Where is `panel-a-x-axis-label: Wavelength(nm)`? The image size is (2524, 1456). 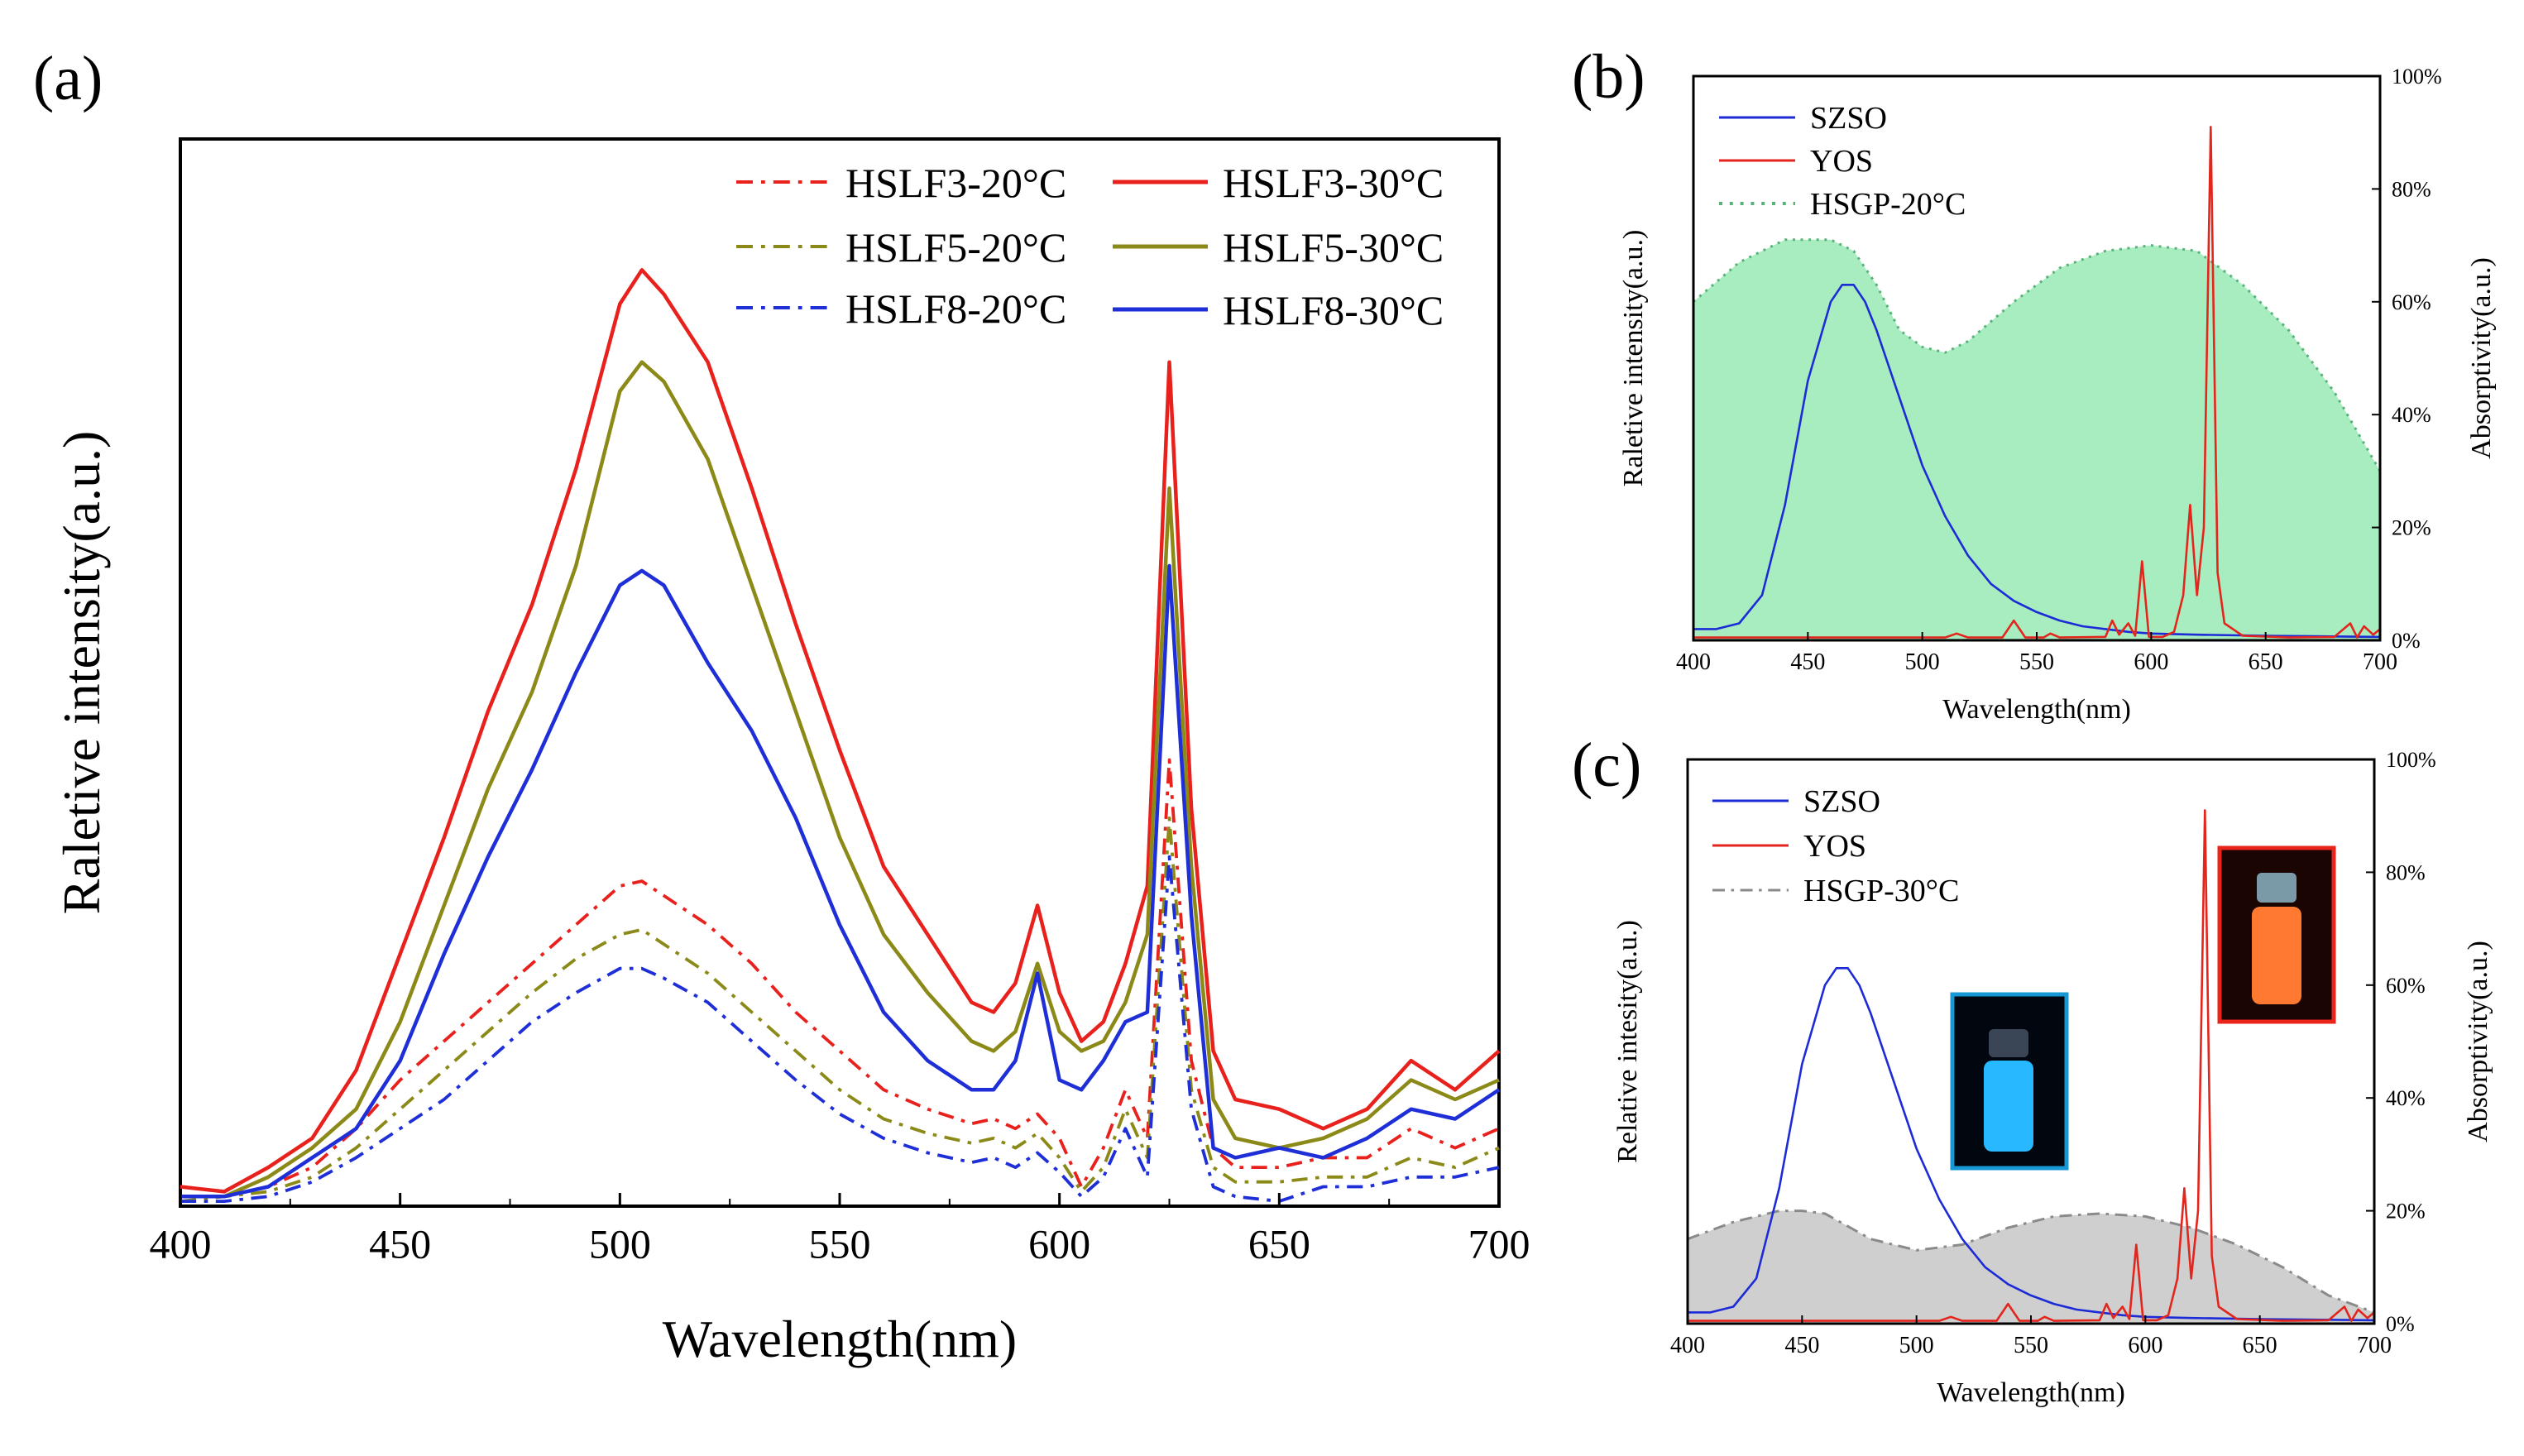 panel-a-x-axis-label: Wavelength(nm) is located at coordinates (840, 1339).